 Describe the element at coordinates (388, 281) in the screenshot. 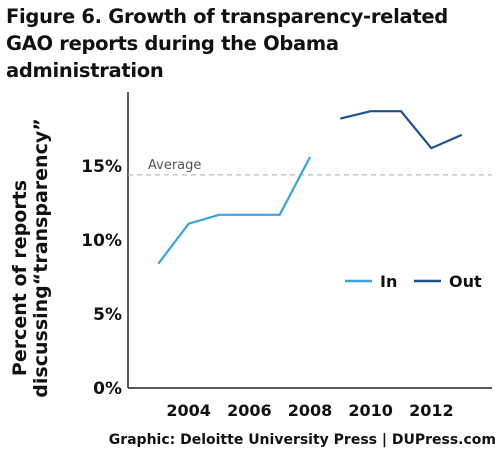

I see `legend-label: In` at that location.